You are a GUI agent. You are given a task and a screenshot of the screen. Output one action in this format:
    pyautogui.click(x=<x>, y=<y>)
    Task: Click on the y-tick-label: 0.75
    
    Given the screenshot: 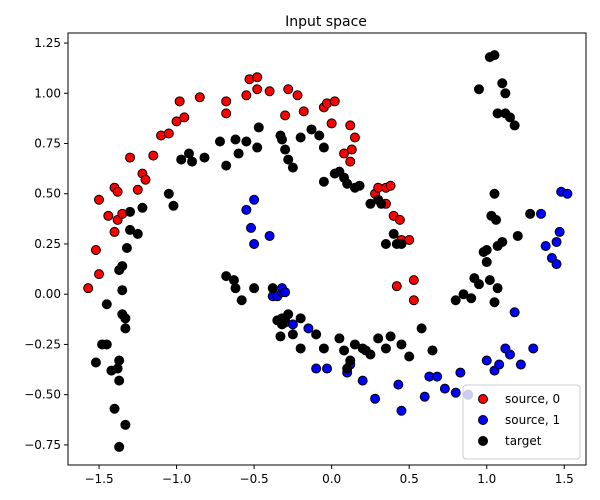 What is the action you would take?
    pyautogui.click(x=47, y=144)
    